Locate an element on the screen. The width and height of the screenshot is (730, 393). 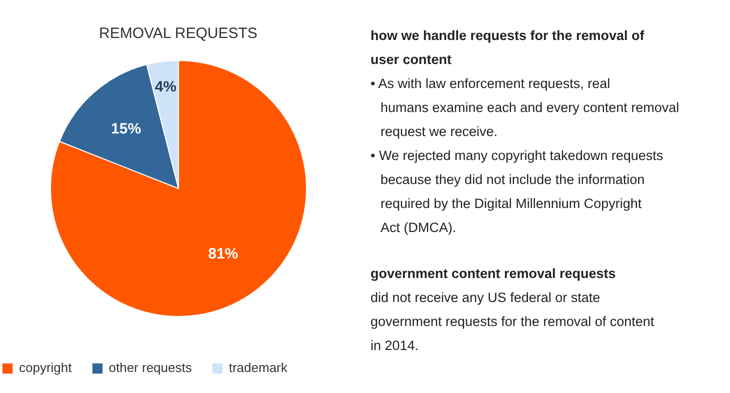
text: • As with law enforcement requests, real humans examine each and every content removal request we receive. is located at coordinates (525, 107).